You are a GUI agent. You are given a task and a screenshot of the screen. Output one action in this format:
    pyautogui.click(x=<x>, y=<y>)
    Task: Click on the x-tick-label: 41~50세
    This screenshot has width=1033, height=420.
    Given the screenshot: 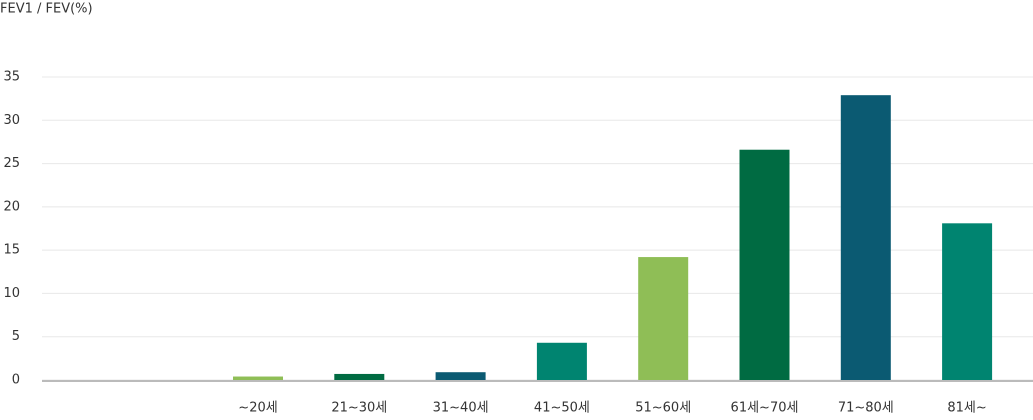 What is the action you would take?
    pyautogui.click(x=562, y=408)
    